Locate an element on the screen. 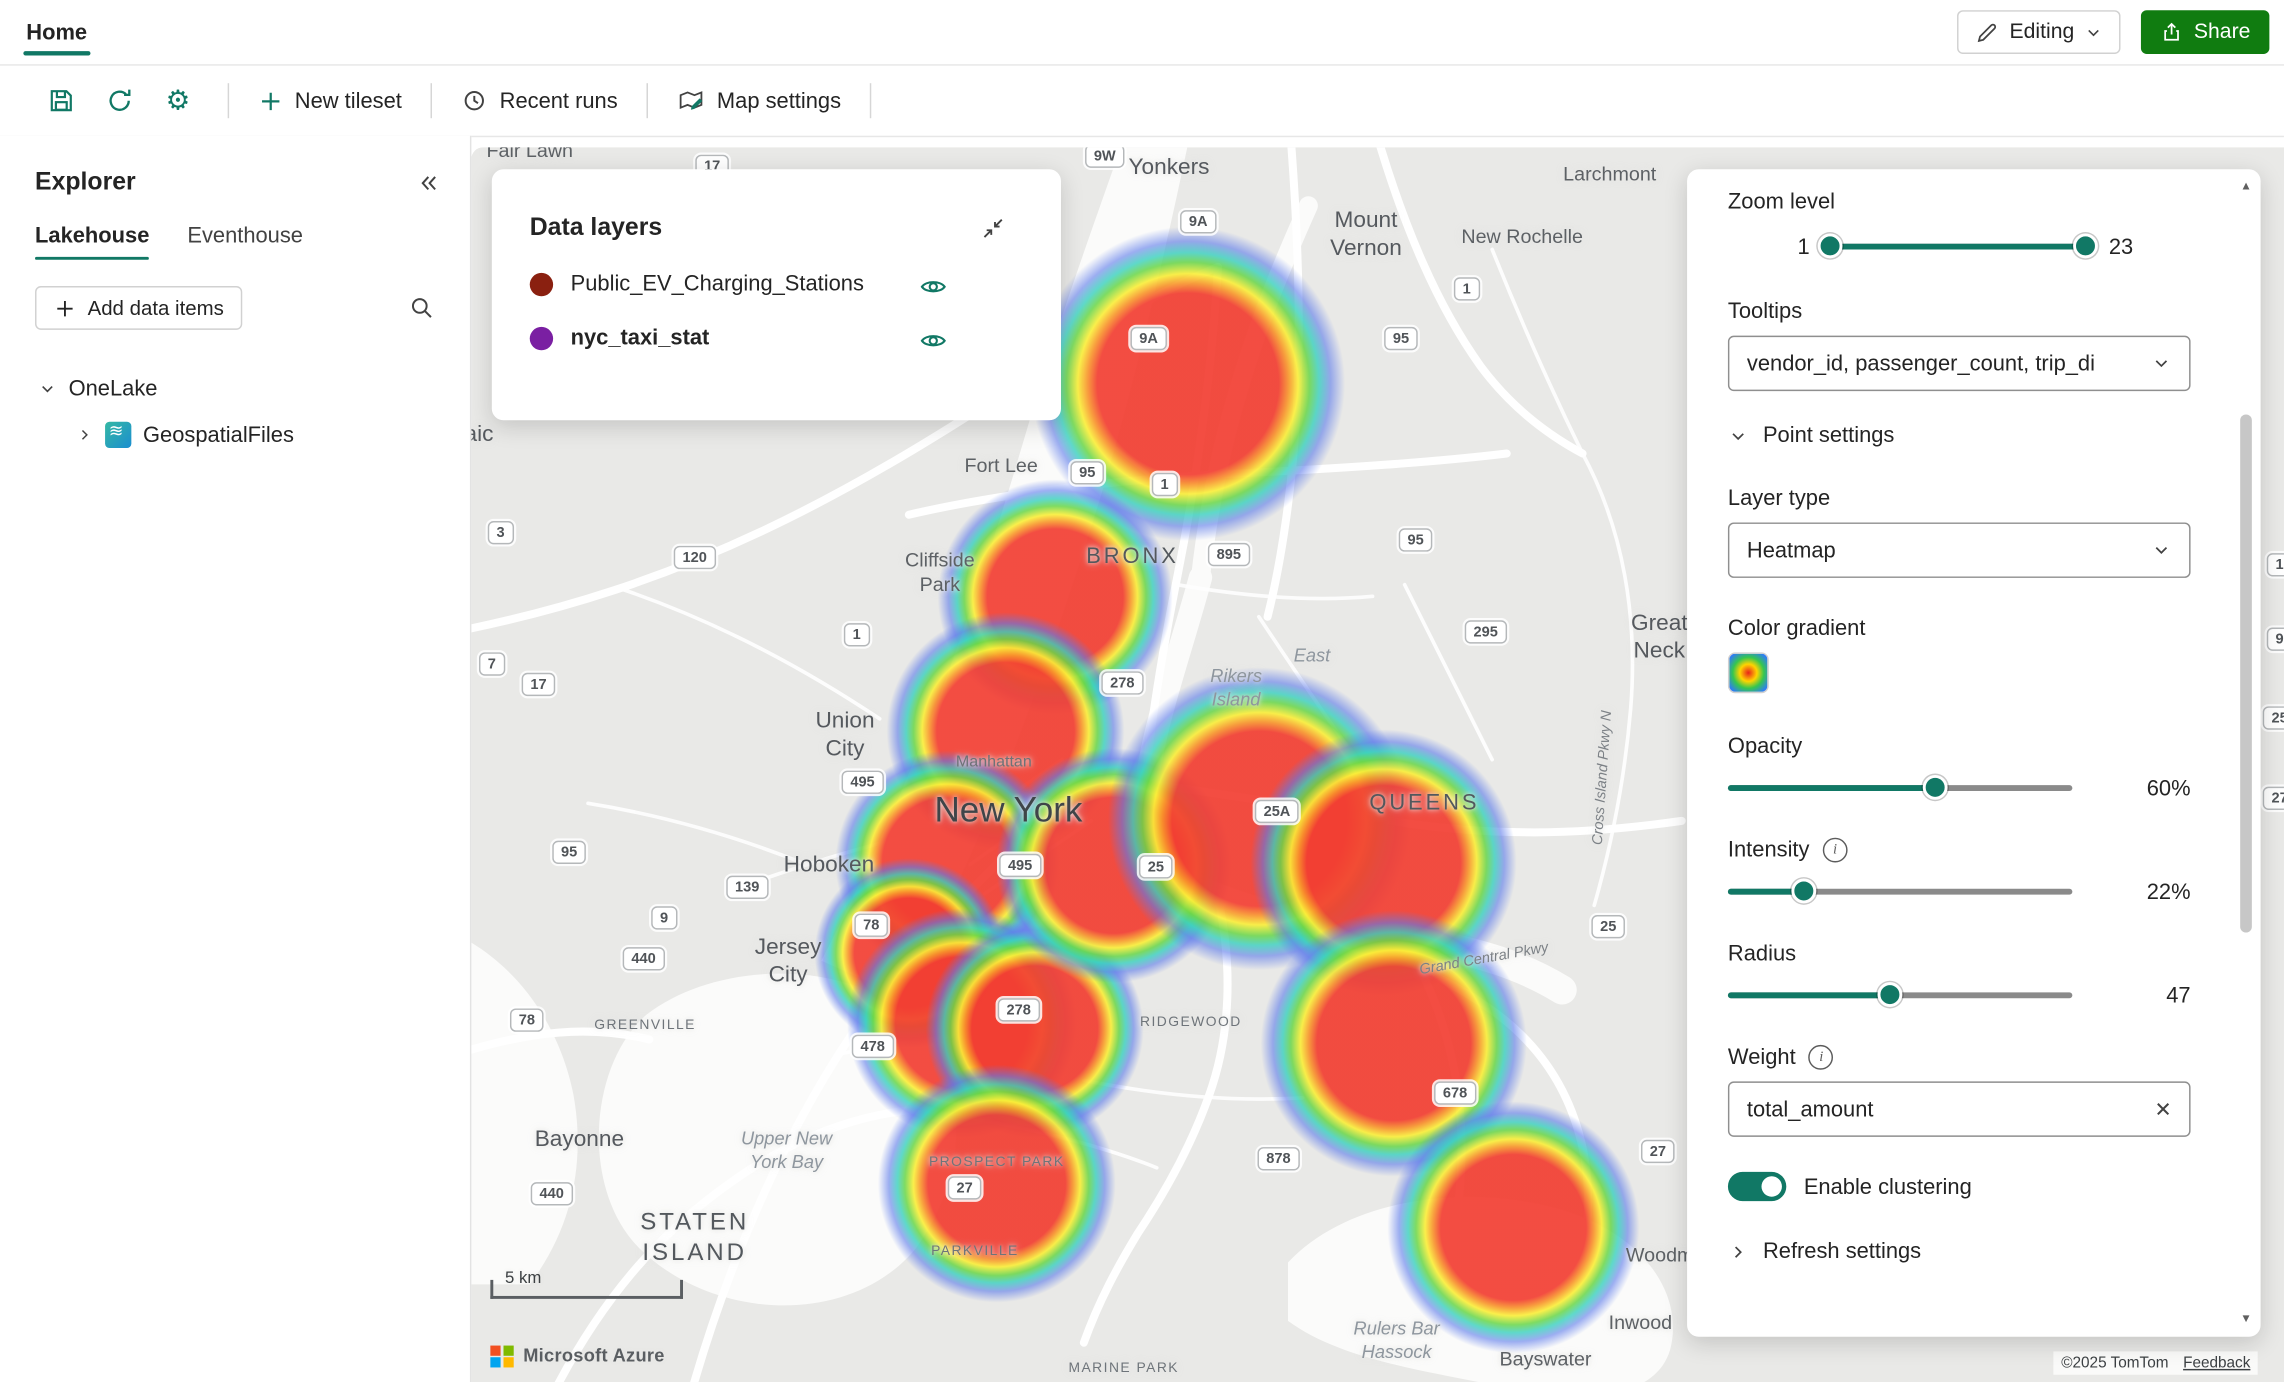 Image resolution: width=2284 pixels, height=1382 pixels. recent-runs-button: Recent runs is located at coordinates (539, 100).